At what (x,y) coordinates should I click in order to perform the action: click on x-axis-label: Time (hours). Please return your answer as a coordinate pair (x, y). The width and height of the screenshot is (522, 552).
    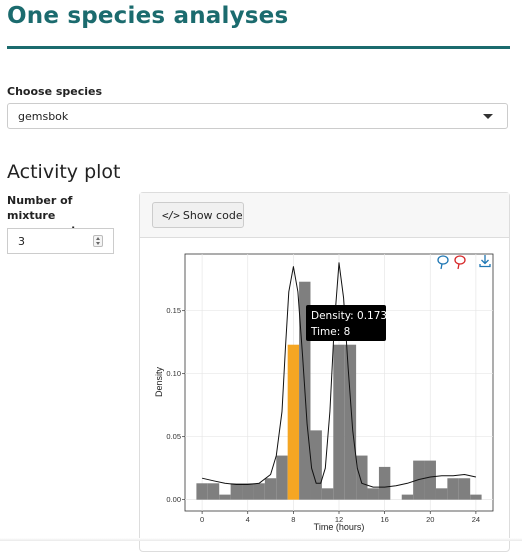
    Looking at the image, I should click on (339, 527).